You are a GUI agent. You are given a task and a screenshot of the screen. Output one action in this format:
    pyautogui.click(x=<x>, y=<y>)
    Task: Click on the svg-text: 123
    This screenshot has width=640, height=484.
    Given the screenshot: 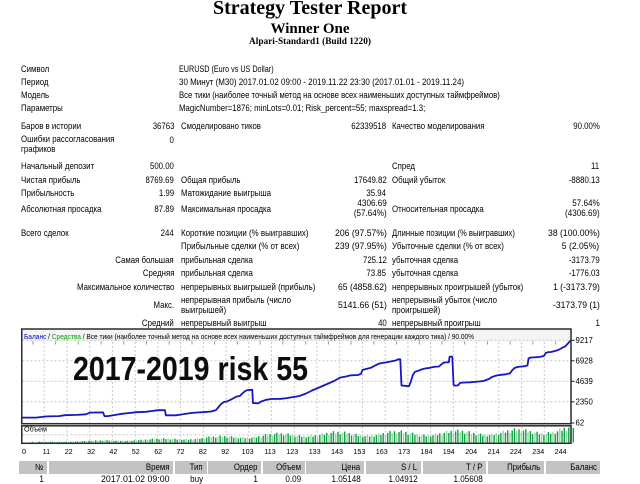 What is the action you would take?
    pyautogui.click(x=292, y=451)
    